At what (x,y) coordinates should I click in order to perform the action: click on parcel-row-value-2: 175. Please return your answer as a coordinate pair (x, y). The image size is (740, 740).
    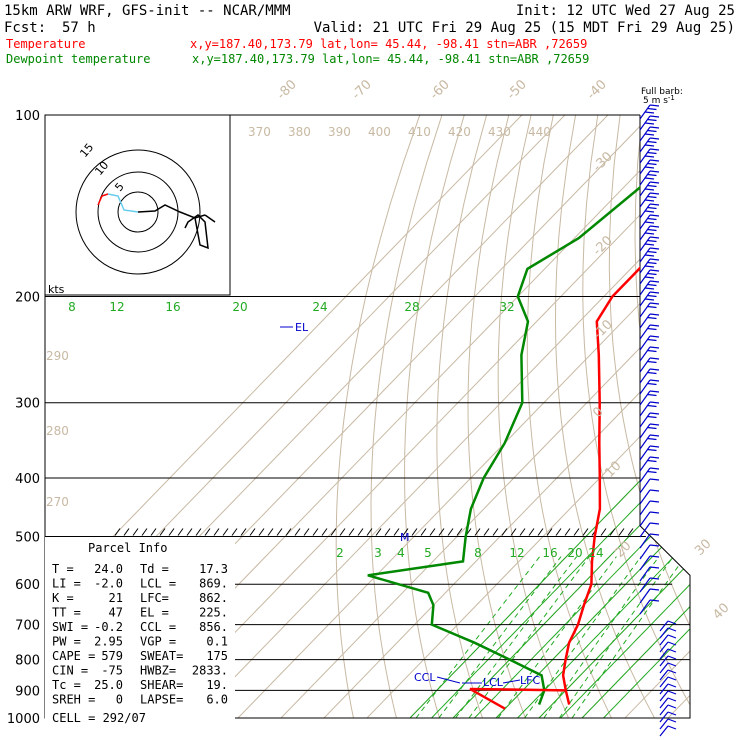
    Looking at the image, I should click on (217, 656).